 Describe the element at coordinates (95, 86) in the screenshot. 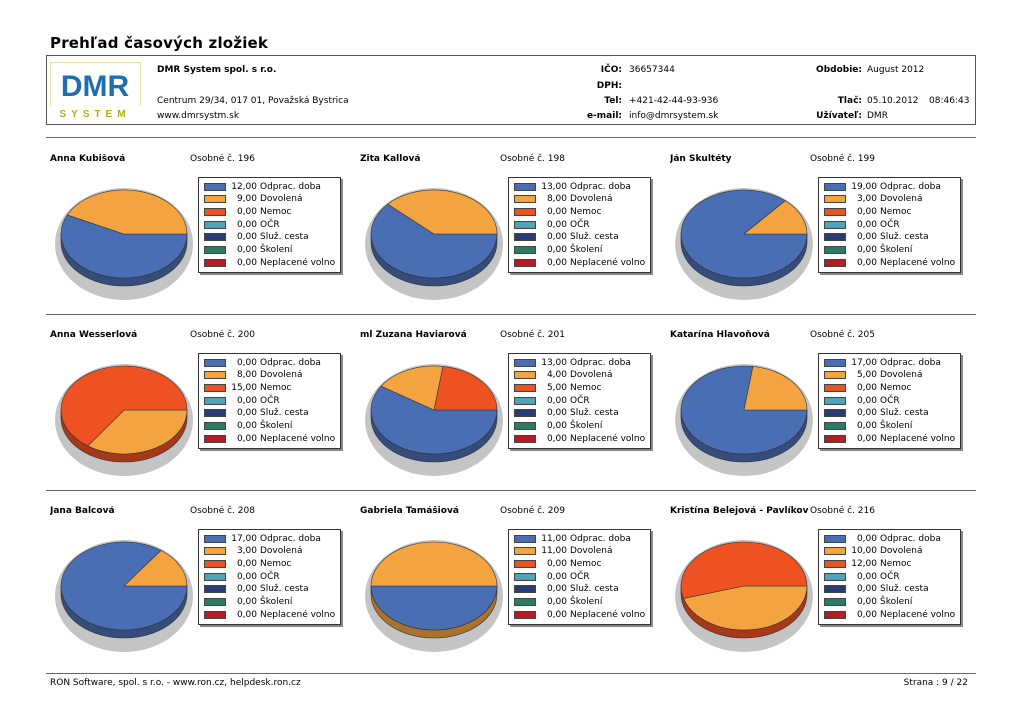

I see `logo-text-top: DMR` at that location.